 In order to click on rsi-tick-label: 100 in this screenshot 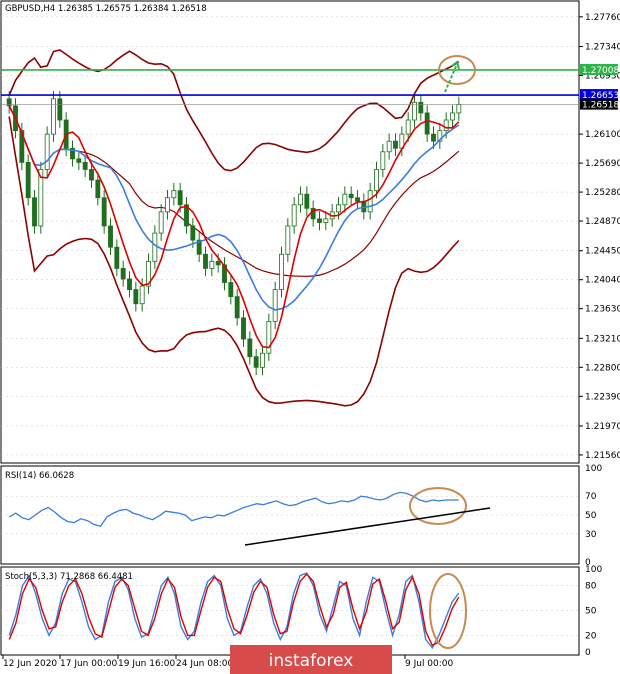, I will do `click(593, 469)`.